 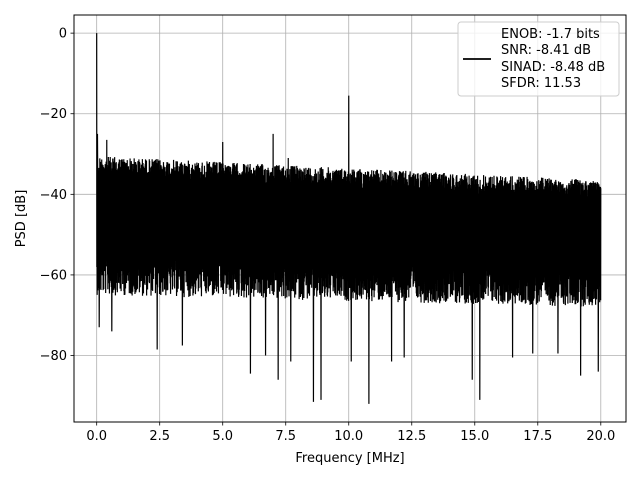 I want to click on y-tick-label: −80, so click(x=53, y=356).